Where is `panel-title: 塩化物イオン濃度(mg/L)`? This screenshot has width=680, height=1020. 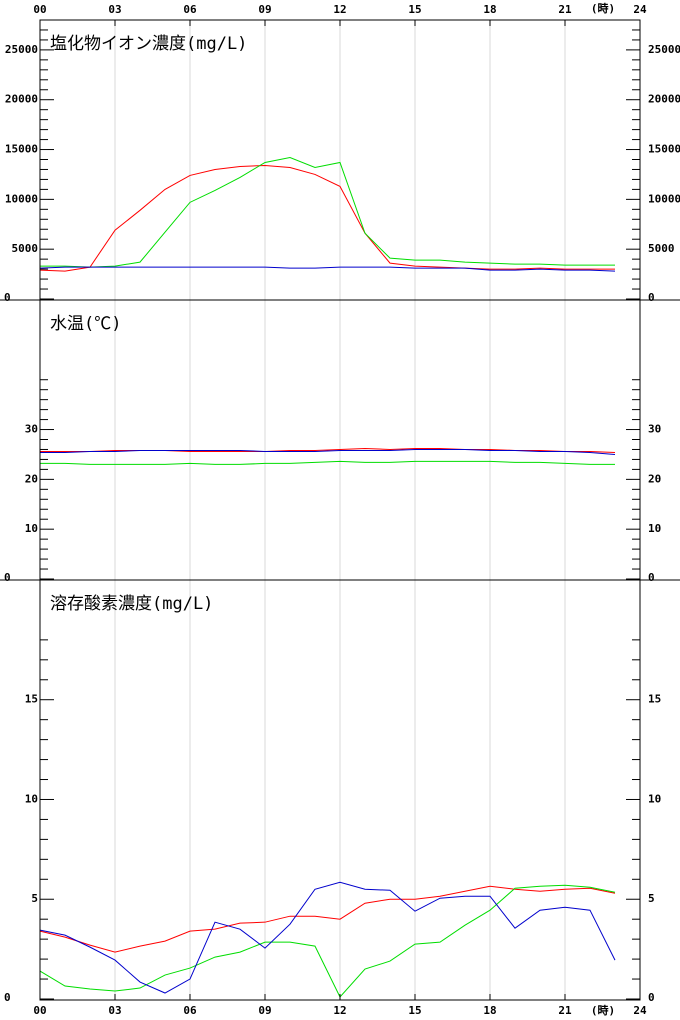
panel-title: 塩化物イオン濃度(mg/L) is located at coordinates (148, 44).